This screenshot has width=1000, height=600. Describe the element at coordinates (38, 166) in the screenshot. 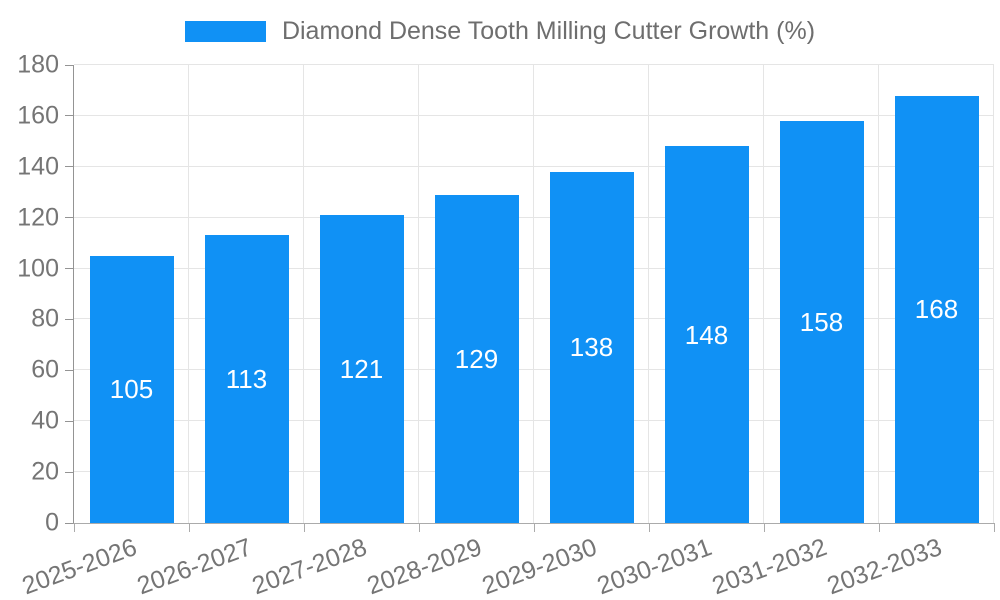

I see `y-axis-tick-label: 140` at that location.